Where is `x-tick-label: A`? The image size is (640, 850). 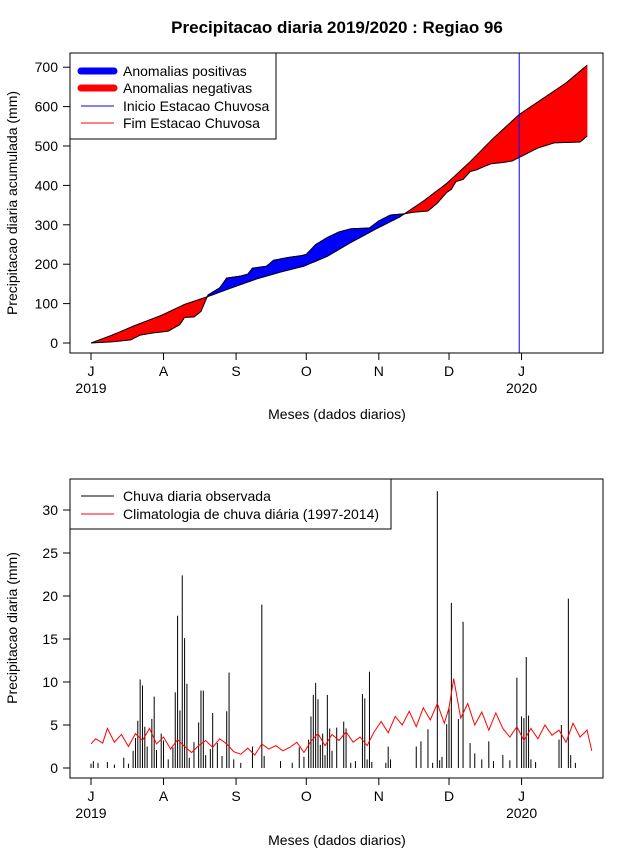
x-tick-label: A is located at coordinates (164, 371).